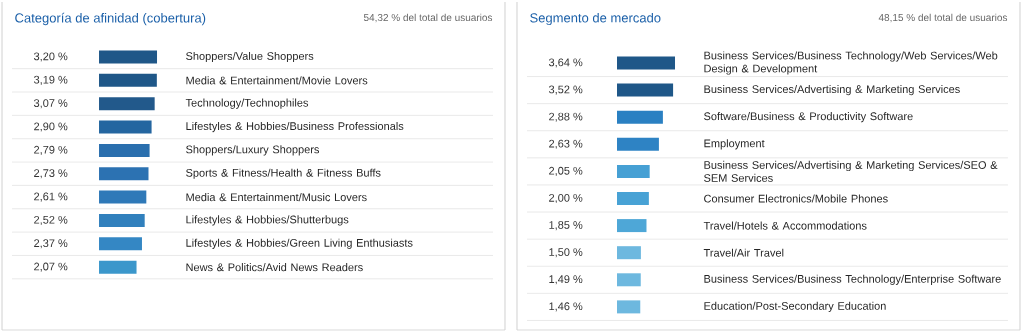 The image size is (1024, 334). What do you see at coordinates (274, 267) in the screenshot?
I see `y-tick-label: News & Politics/Avid News Readers` at bounding box center [274, 267].